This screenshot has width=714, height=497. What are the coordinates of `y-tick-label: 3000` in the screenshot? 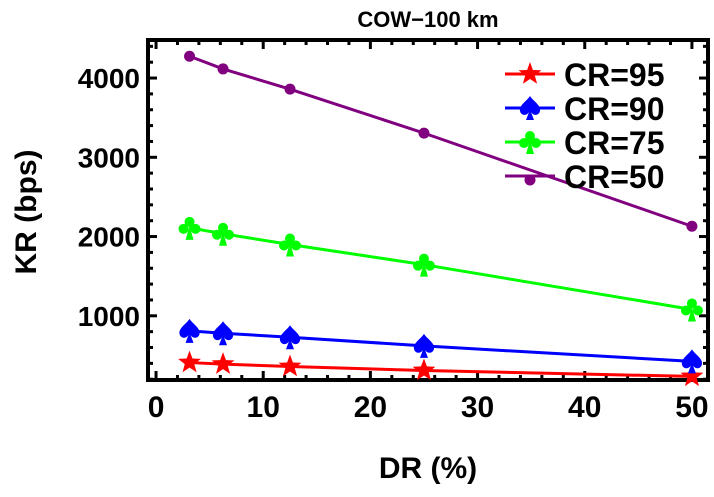 It's located at (109, 157).